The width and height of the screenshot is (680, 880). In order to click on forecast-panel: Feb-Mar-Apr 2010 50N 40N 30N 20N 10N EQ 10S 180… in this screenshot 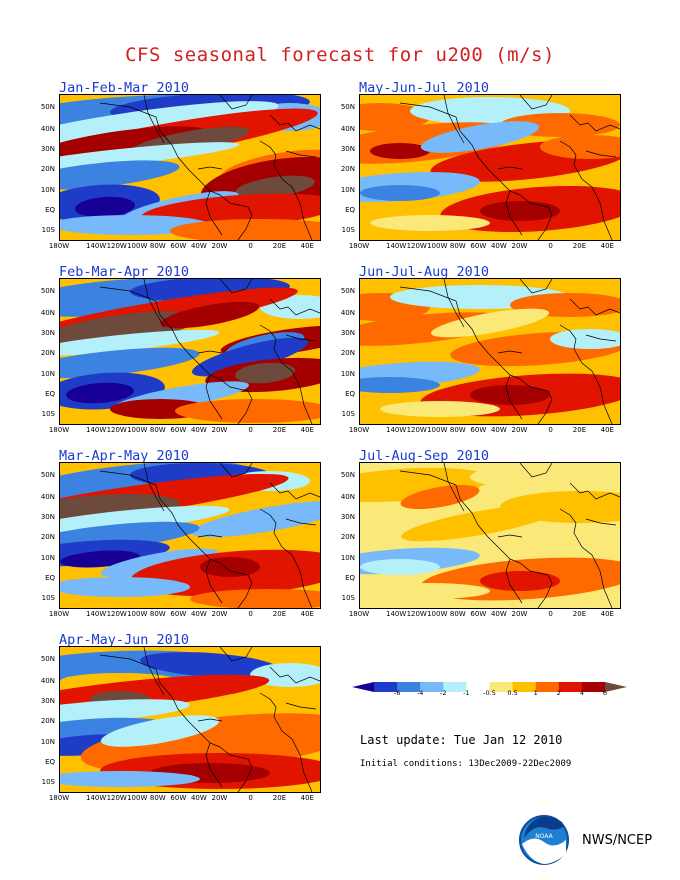, I will do `click(185, 355)`.